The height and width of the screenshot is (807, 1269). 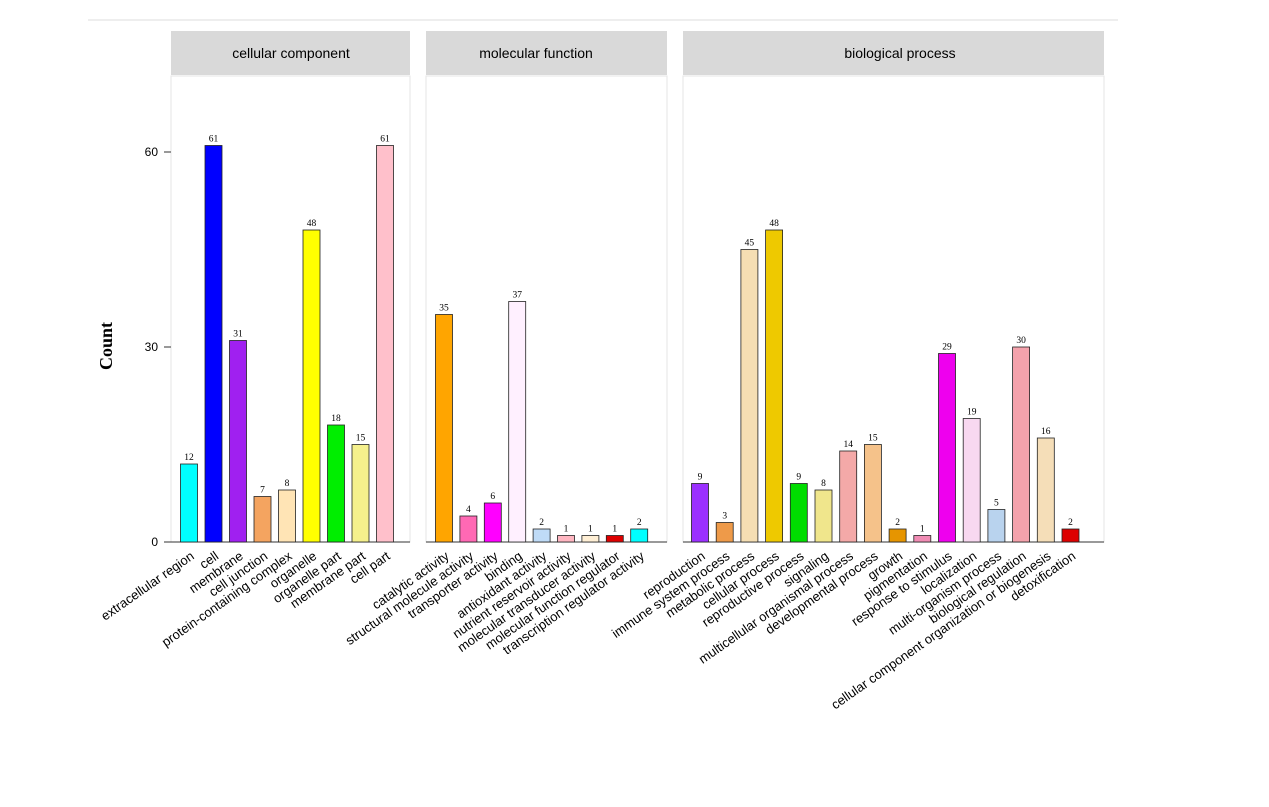 What do you see at coordinates (492, 497) in the screenshot?
I see `value-label-transporter-activity: 6` at bounding box center [492, 497].